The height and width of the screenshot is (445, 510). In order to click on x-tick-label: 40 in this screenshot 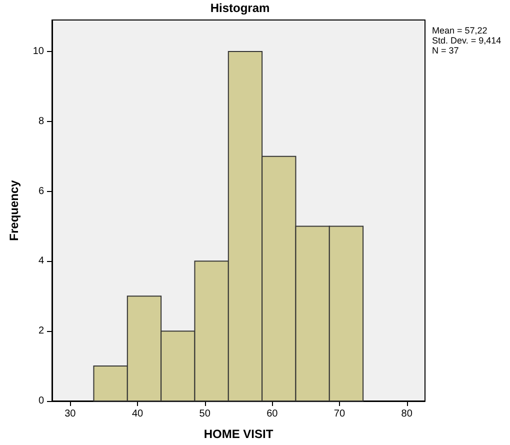, I will do `click(138, 414)`.